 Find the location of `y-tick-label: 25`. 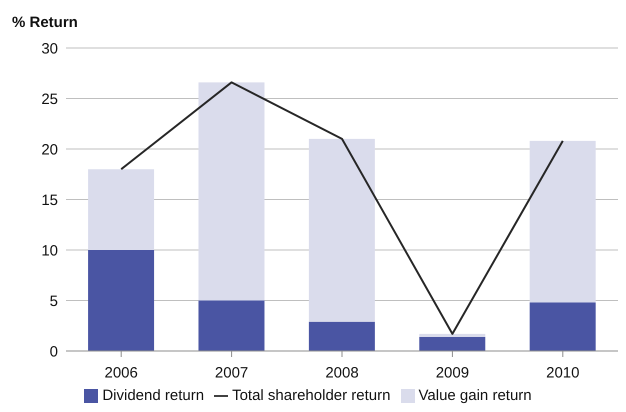

y-tick-label: 25 is located at coordinates (49, 99).